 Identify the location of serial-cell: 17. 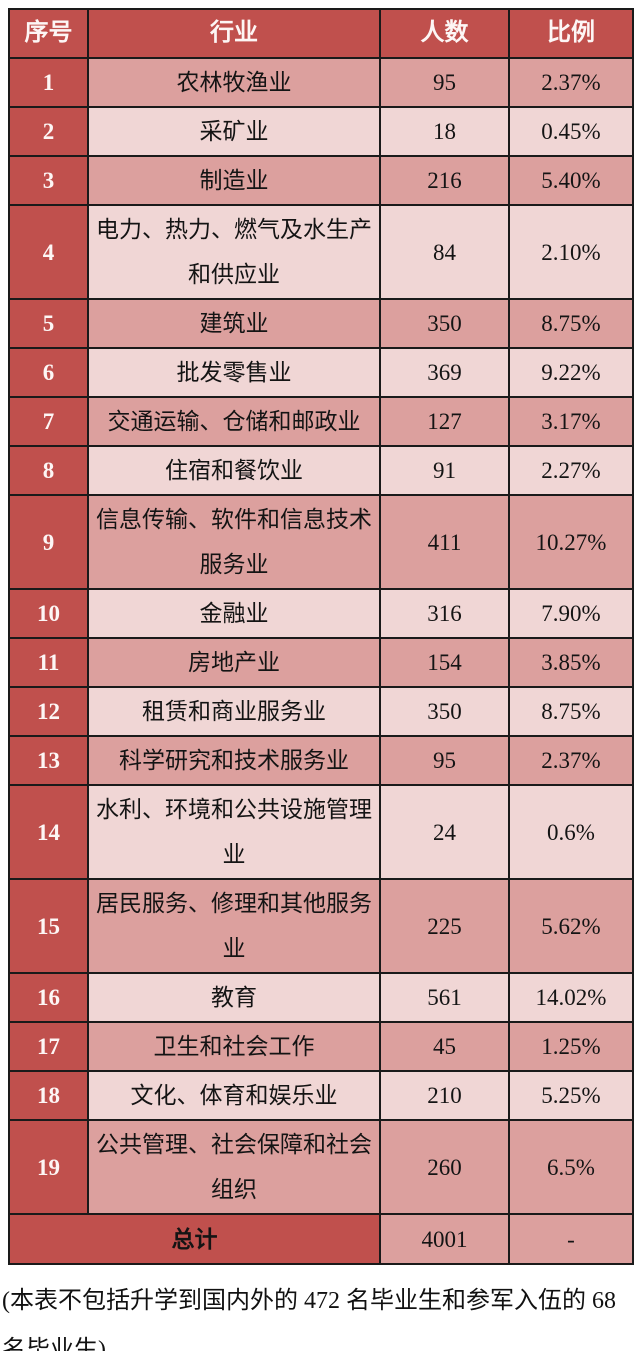
(48, 1046).